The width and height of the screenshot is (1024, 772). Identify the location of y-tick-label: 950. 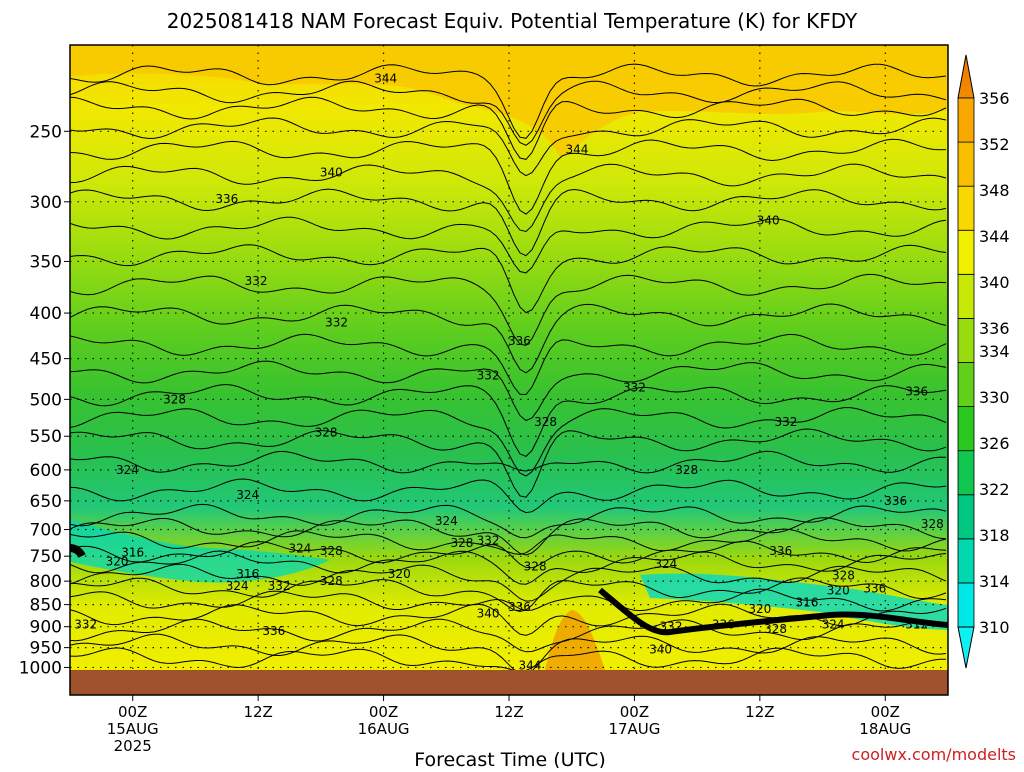
(46, 649).